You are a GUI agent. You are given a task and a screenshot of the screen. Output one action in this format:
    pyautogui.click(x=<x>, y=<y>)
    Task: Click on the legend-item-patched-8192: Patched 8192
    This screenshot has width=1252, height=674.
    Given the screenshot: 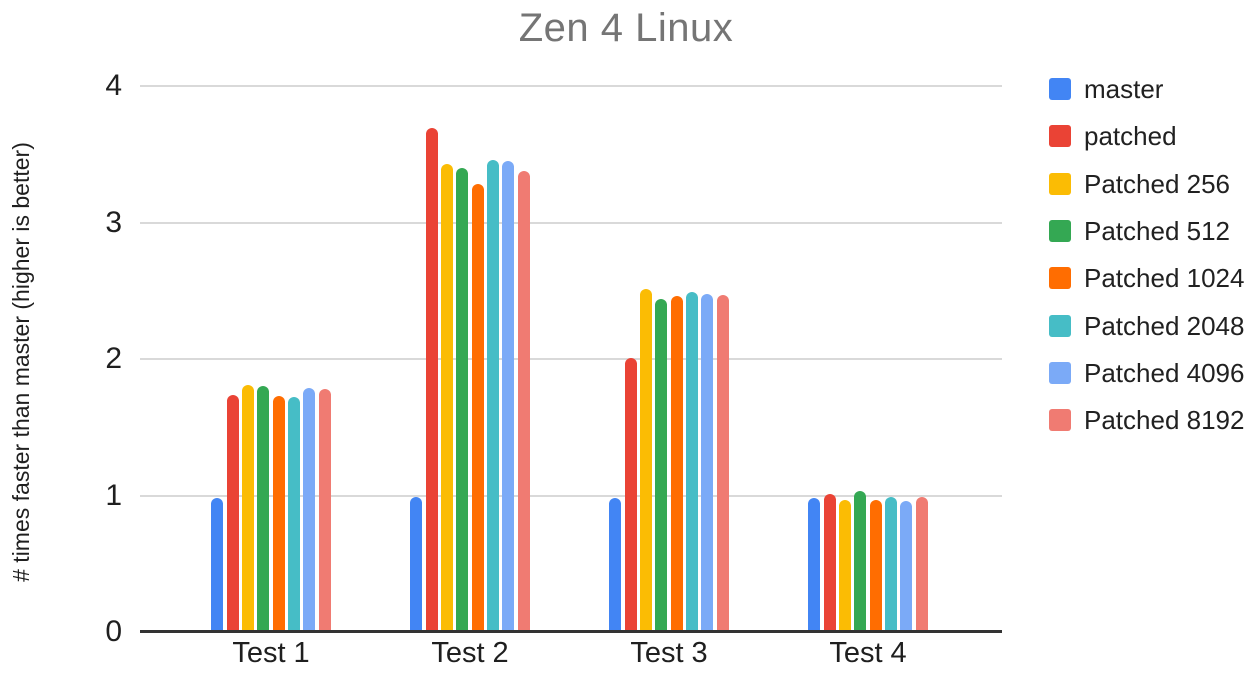 What is the action you would take?
    pyautogui.click(x=1147, y=420)
    